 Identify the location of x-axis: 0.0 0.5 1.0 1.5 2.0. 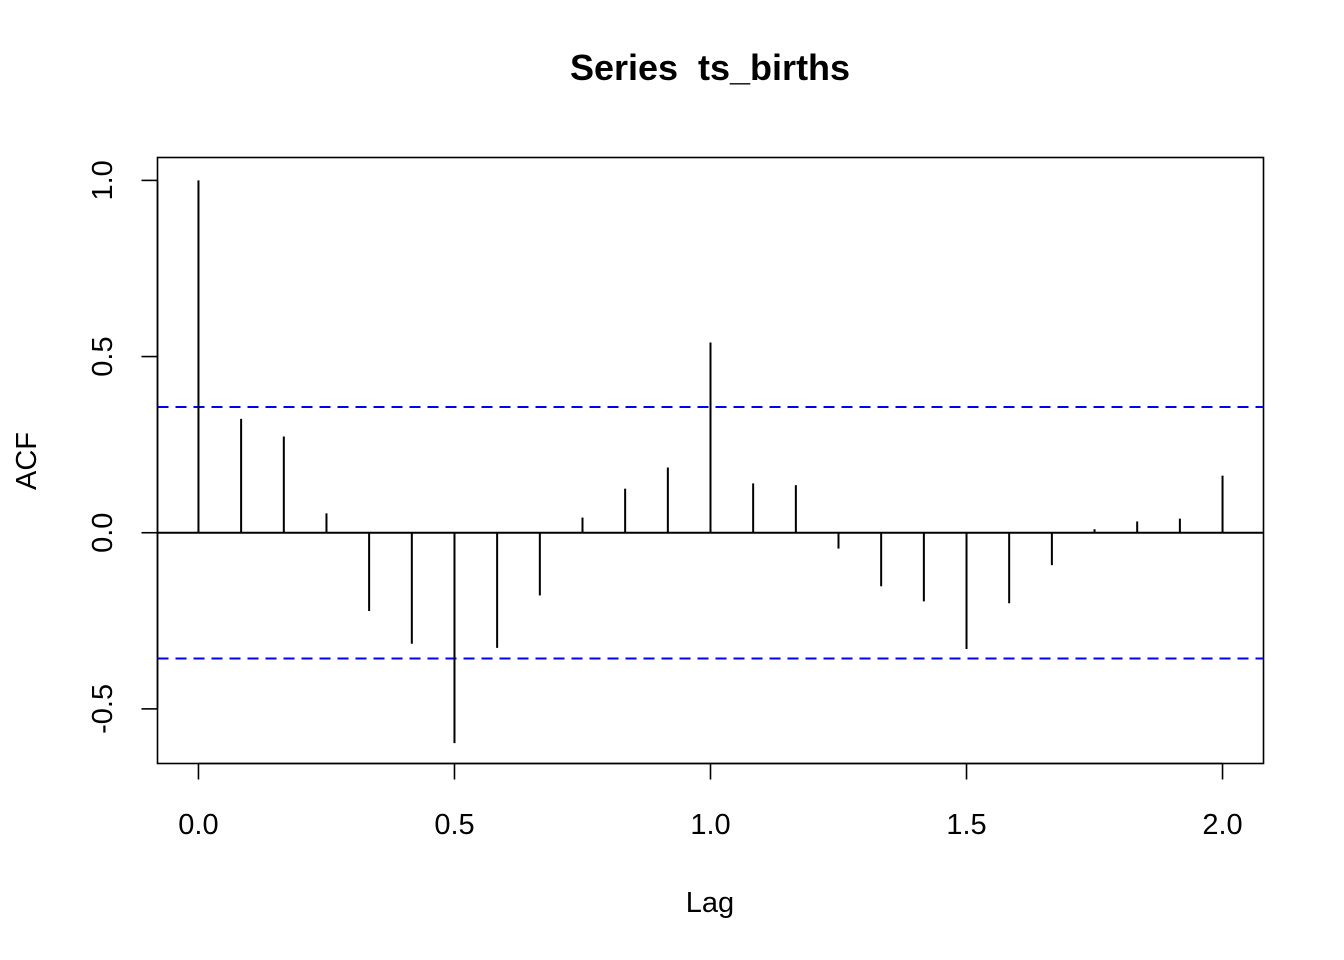
(710, 801).